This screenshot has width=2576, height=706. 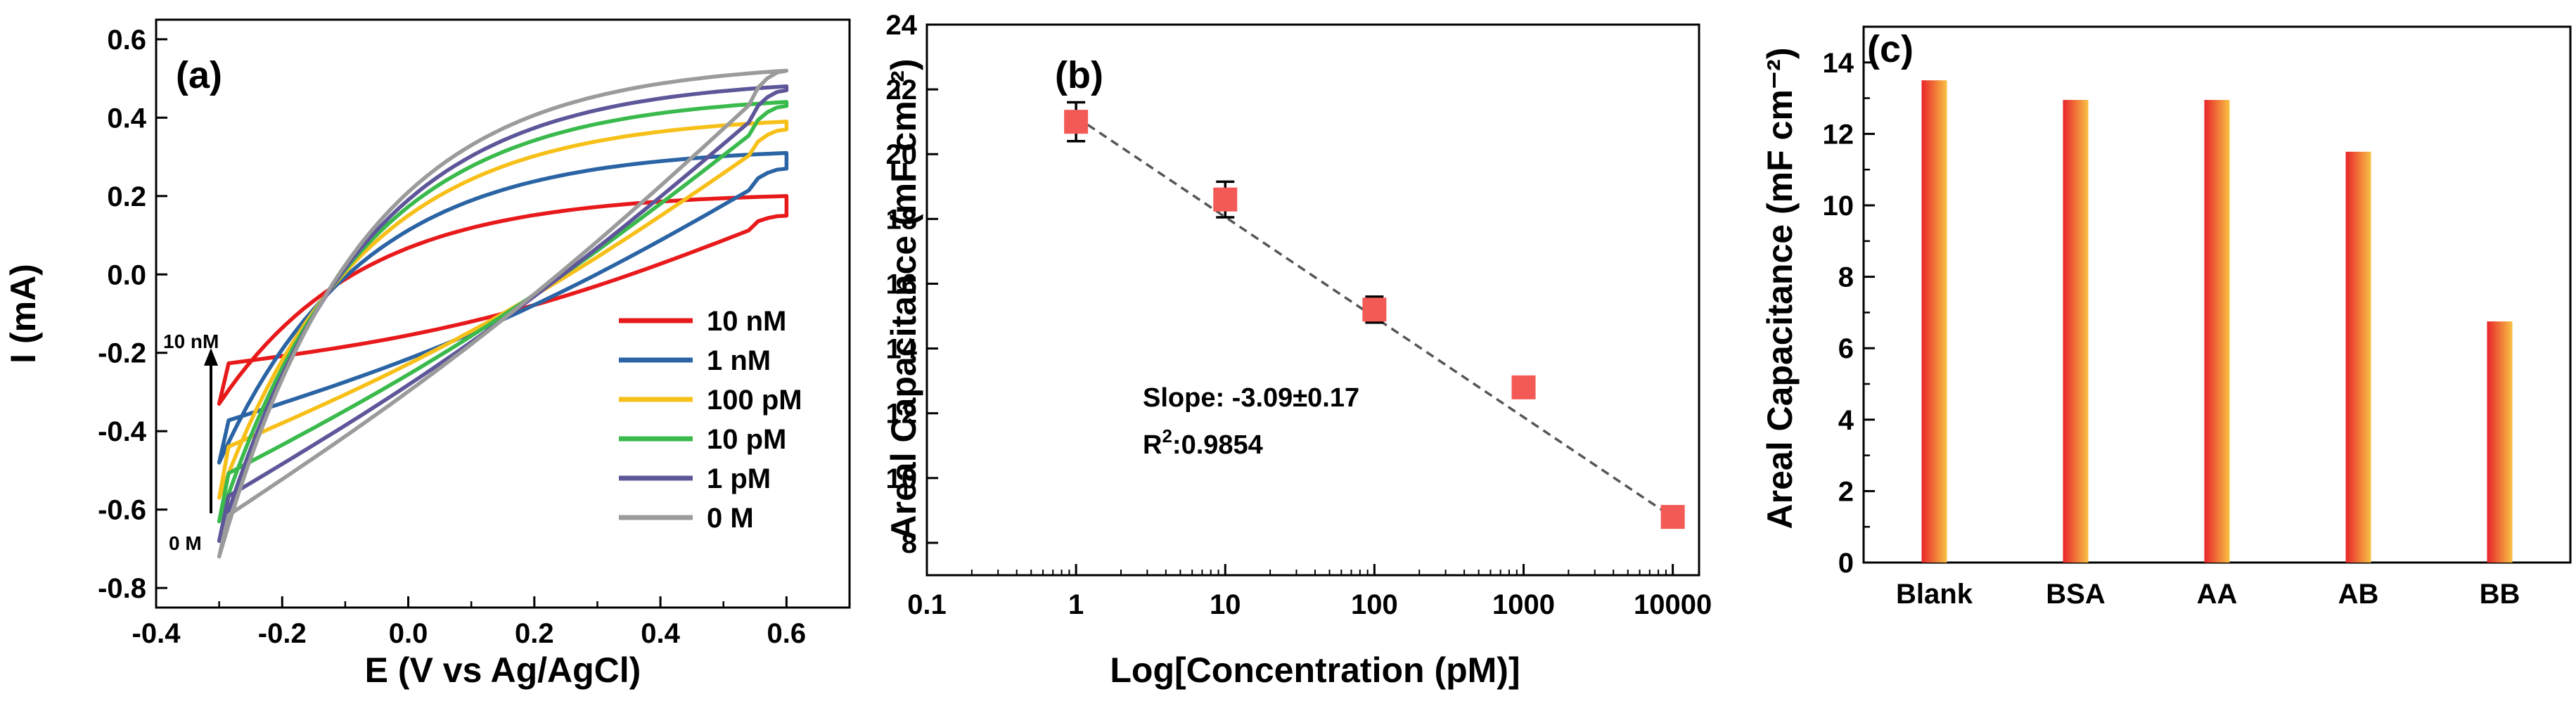 I want to click on y-tick-label: -0.2, so click(x=122, y=353).